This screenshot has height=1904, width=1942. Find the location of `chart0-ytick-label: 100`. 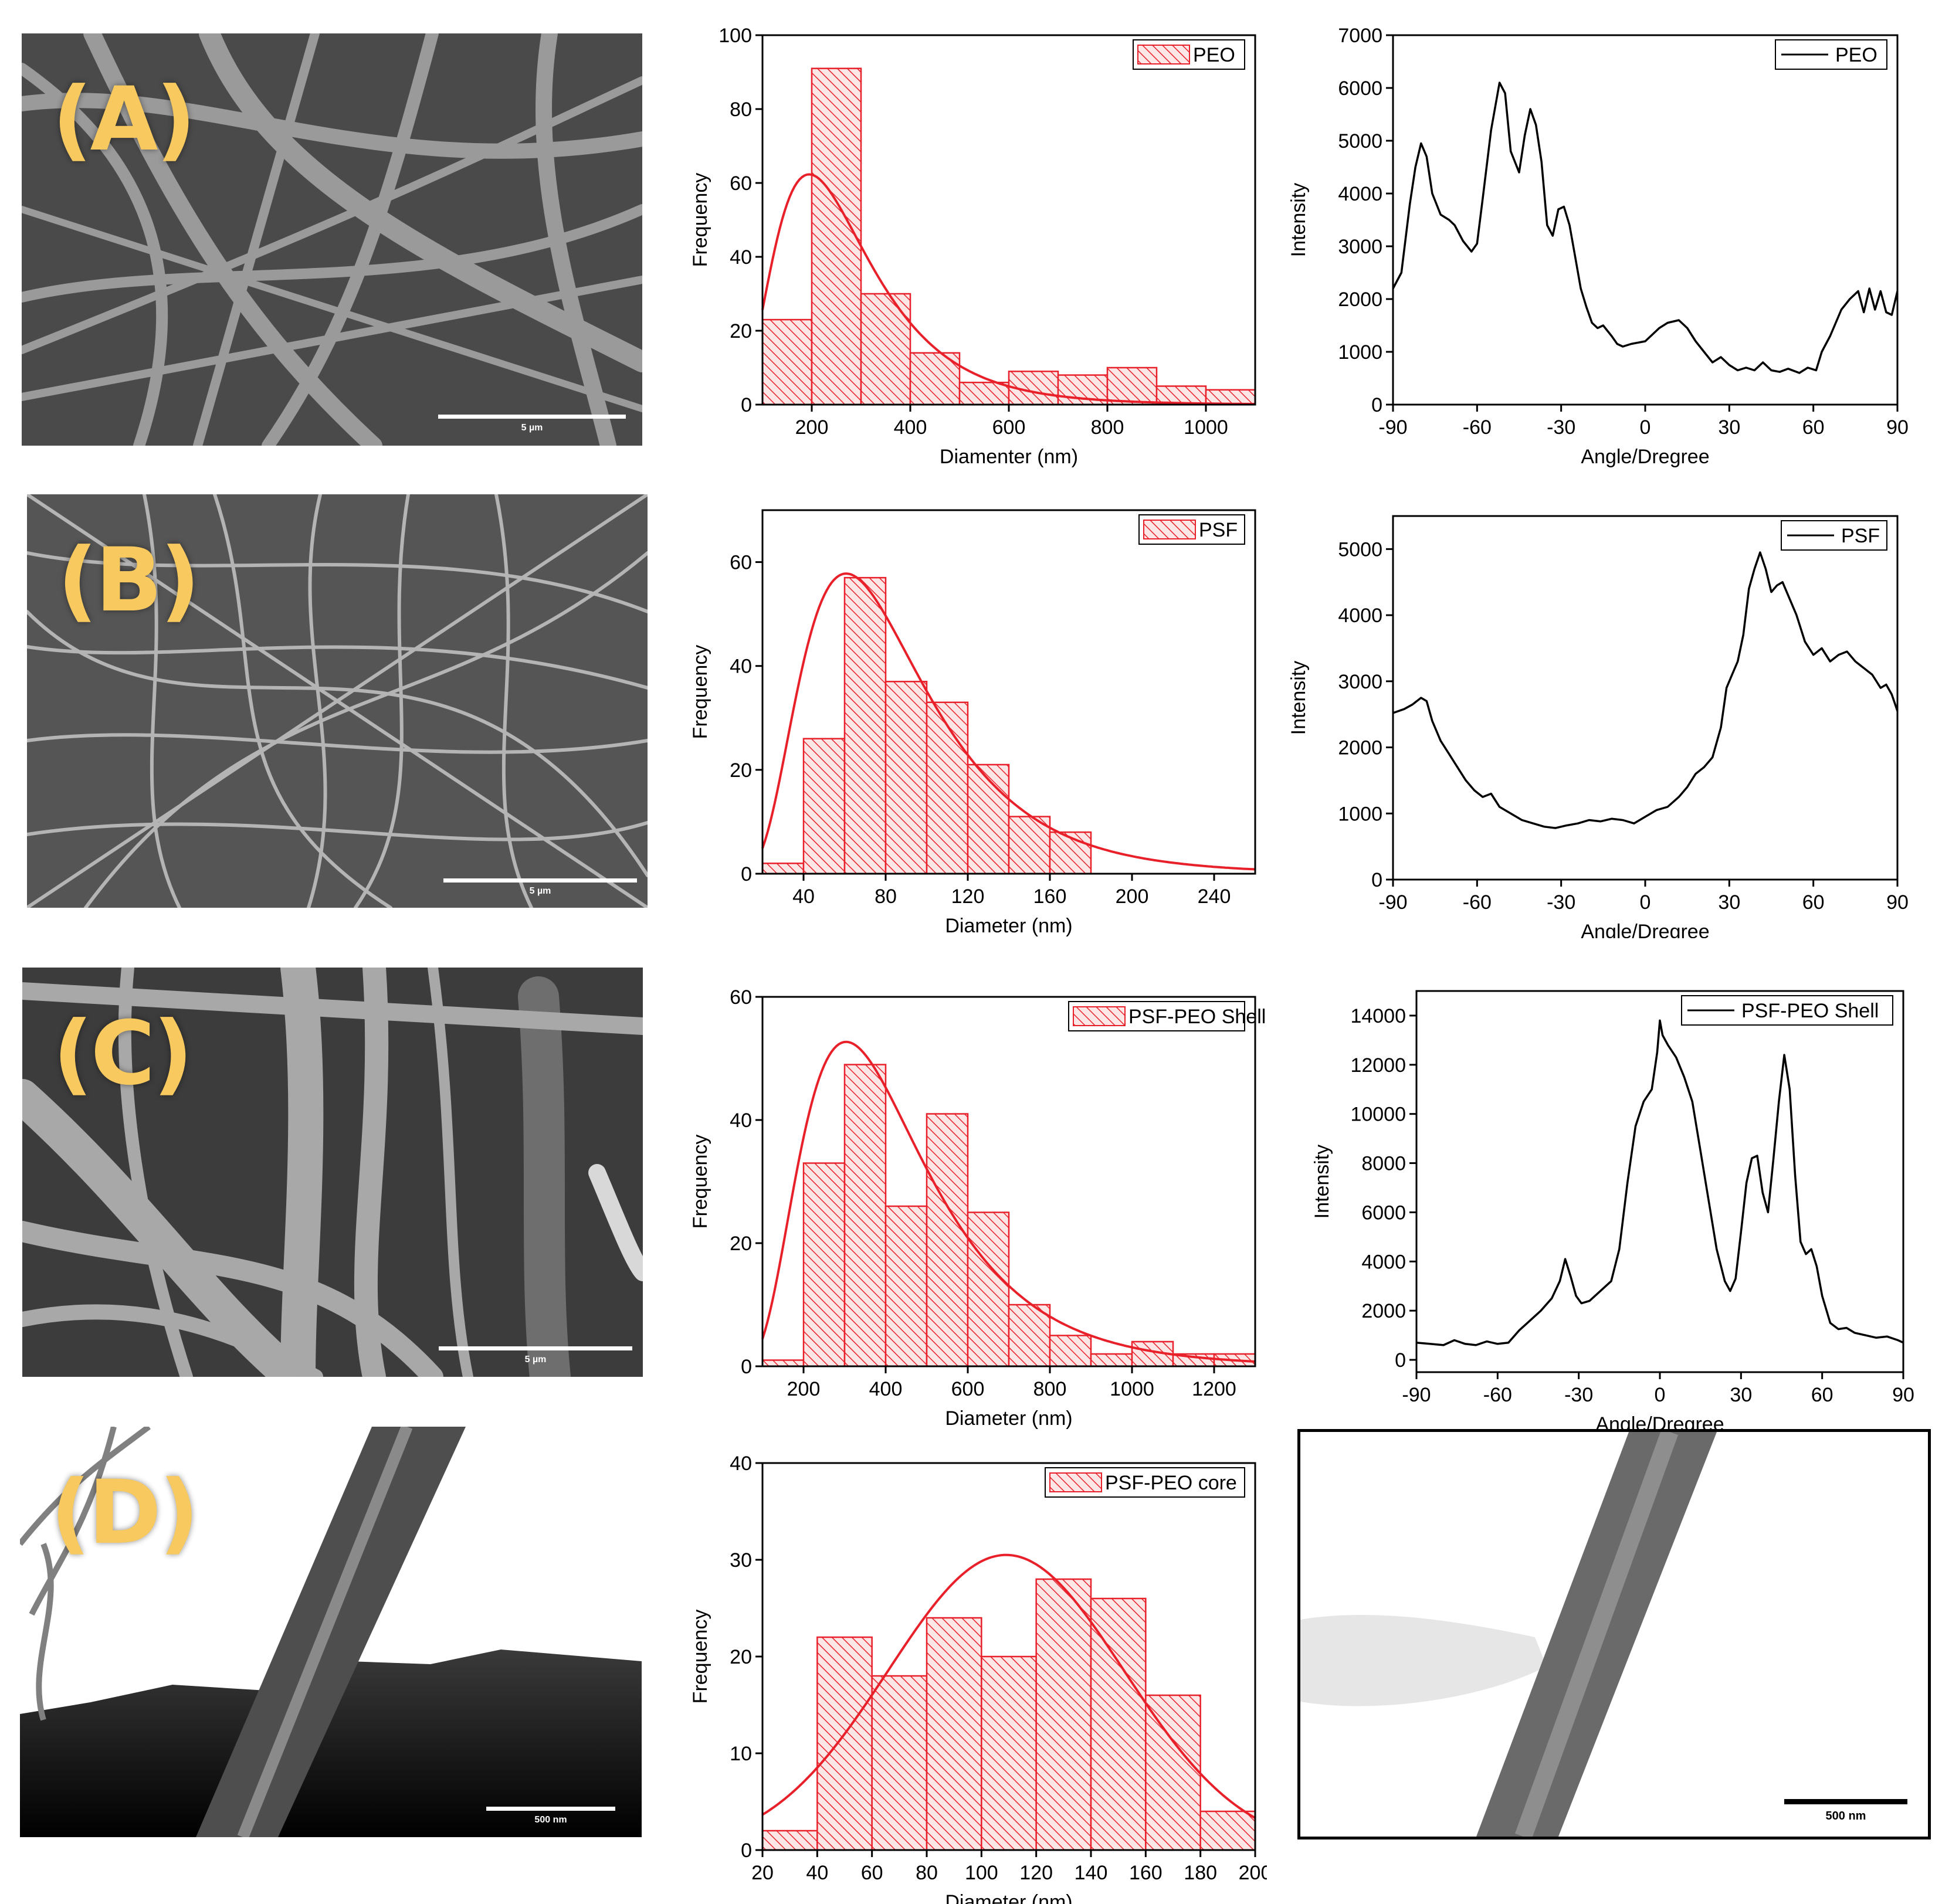

chart0-ytick-label: 100 is located at coordinates (735, 36).